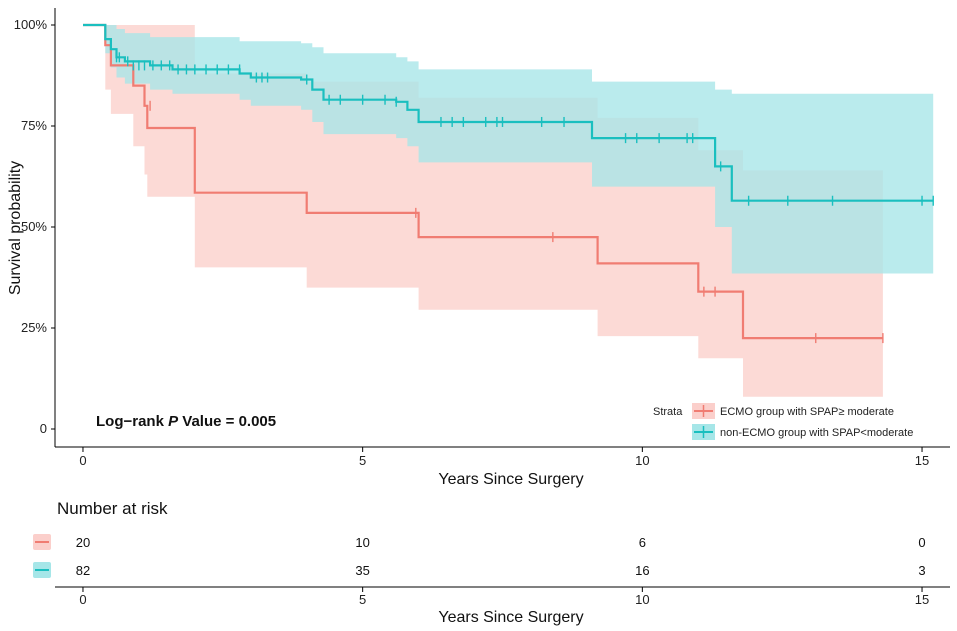  I want to click on logrank-p: P, so click(173, 421).